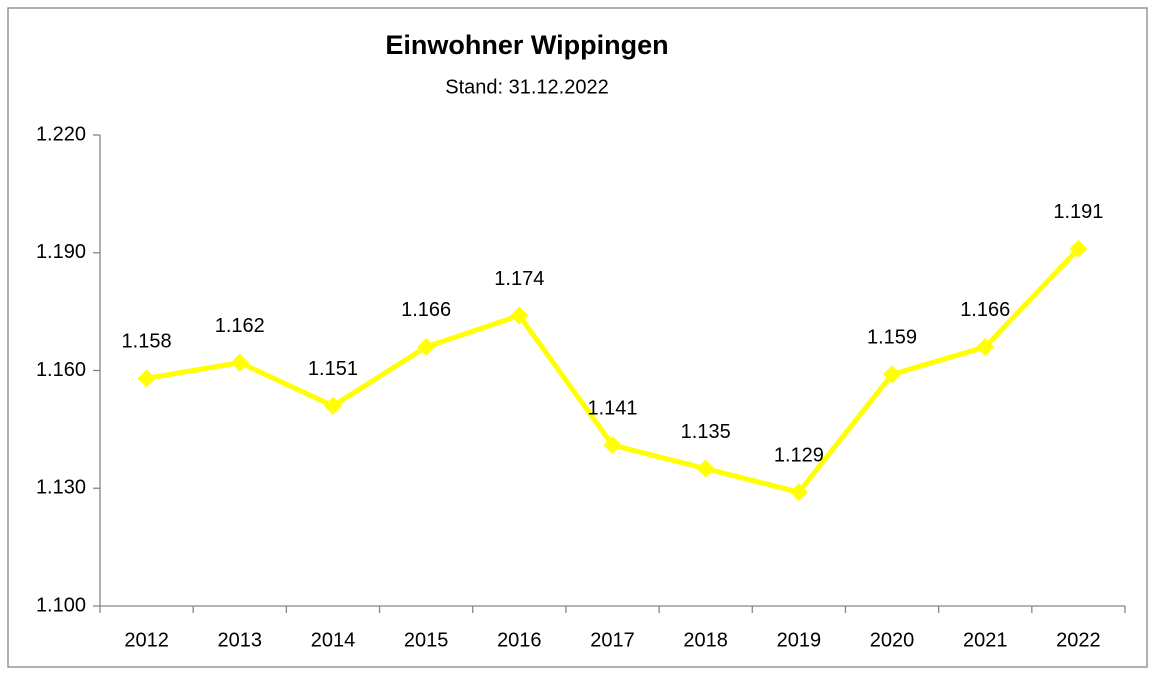 The height and width of the screenshot is (675, 1155). What do you see at coordinates (519, 279) in the screenshot?
I see `data-label: 1.174` at bounding box center [519, 279].